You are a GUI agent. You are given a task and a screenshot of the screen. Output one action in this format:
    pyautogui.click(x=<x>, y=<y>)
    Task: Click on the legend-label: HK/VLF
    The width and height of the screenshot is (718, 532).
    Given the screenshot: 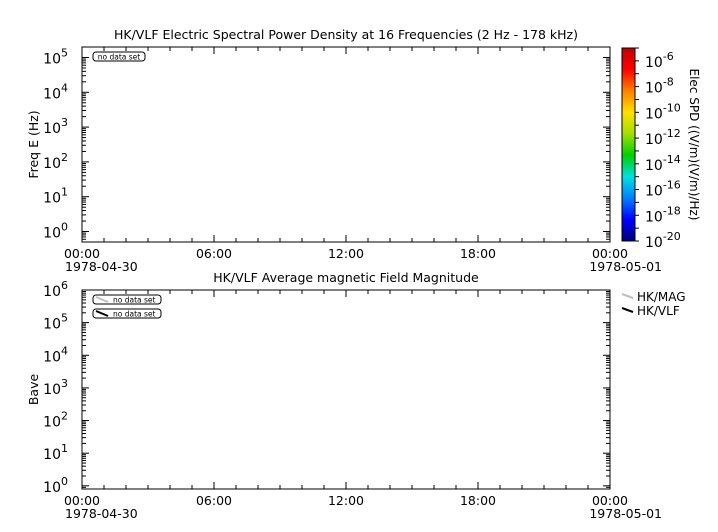 What is the action you would take?
    pyautogui.click(x=658, y=311)
    